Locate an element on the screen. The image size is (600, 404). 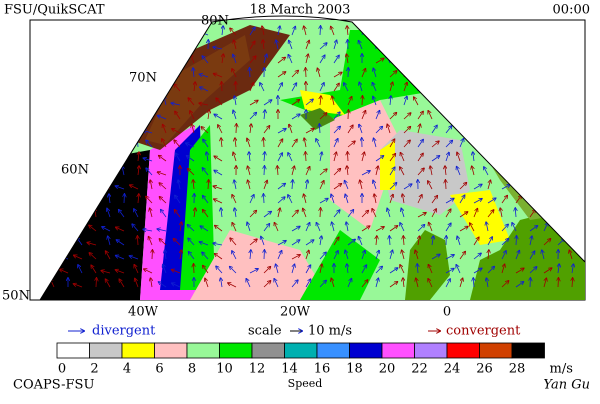
scale-value: 10 m/s is located at coordinates (330, 331).